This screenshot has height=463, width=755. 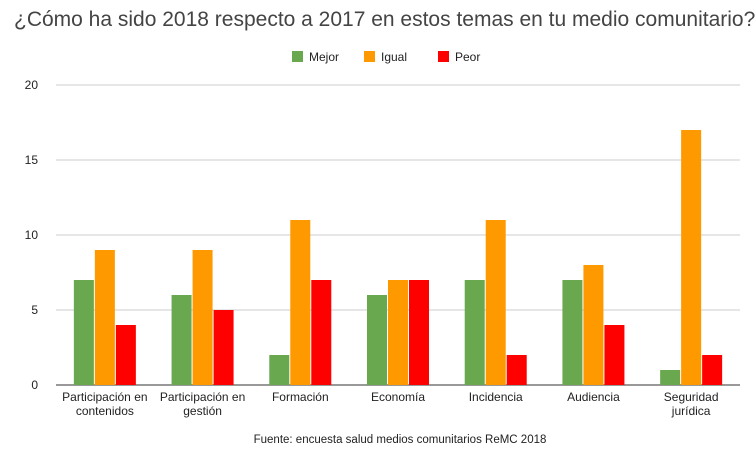 What do you see at coordinates (398, 397) in the screenshot?
I see `x-tick-label: Economía` at bounding box center [398, 397].